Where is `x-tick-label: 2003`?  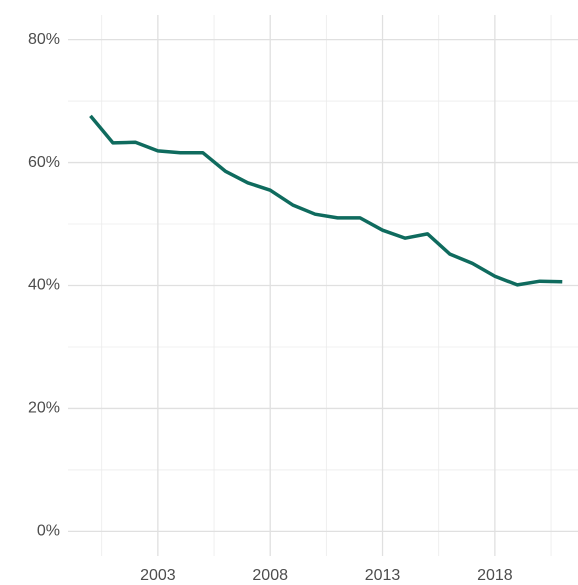 x-tick-label: 2003 is located at coordinates (158, 575).